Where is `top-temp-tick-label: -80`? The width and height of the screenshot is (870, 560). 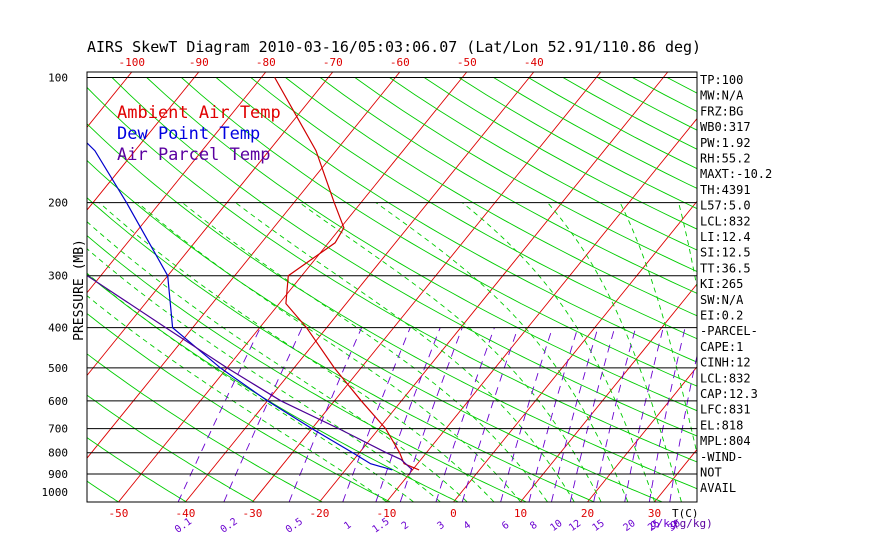 top-temp-tick-label: -80 is located at coordinates (266, 62).